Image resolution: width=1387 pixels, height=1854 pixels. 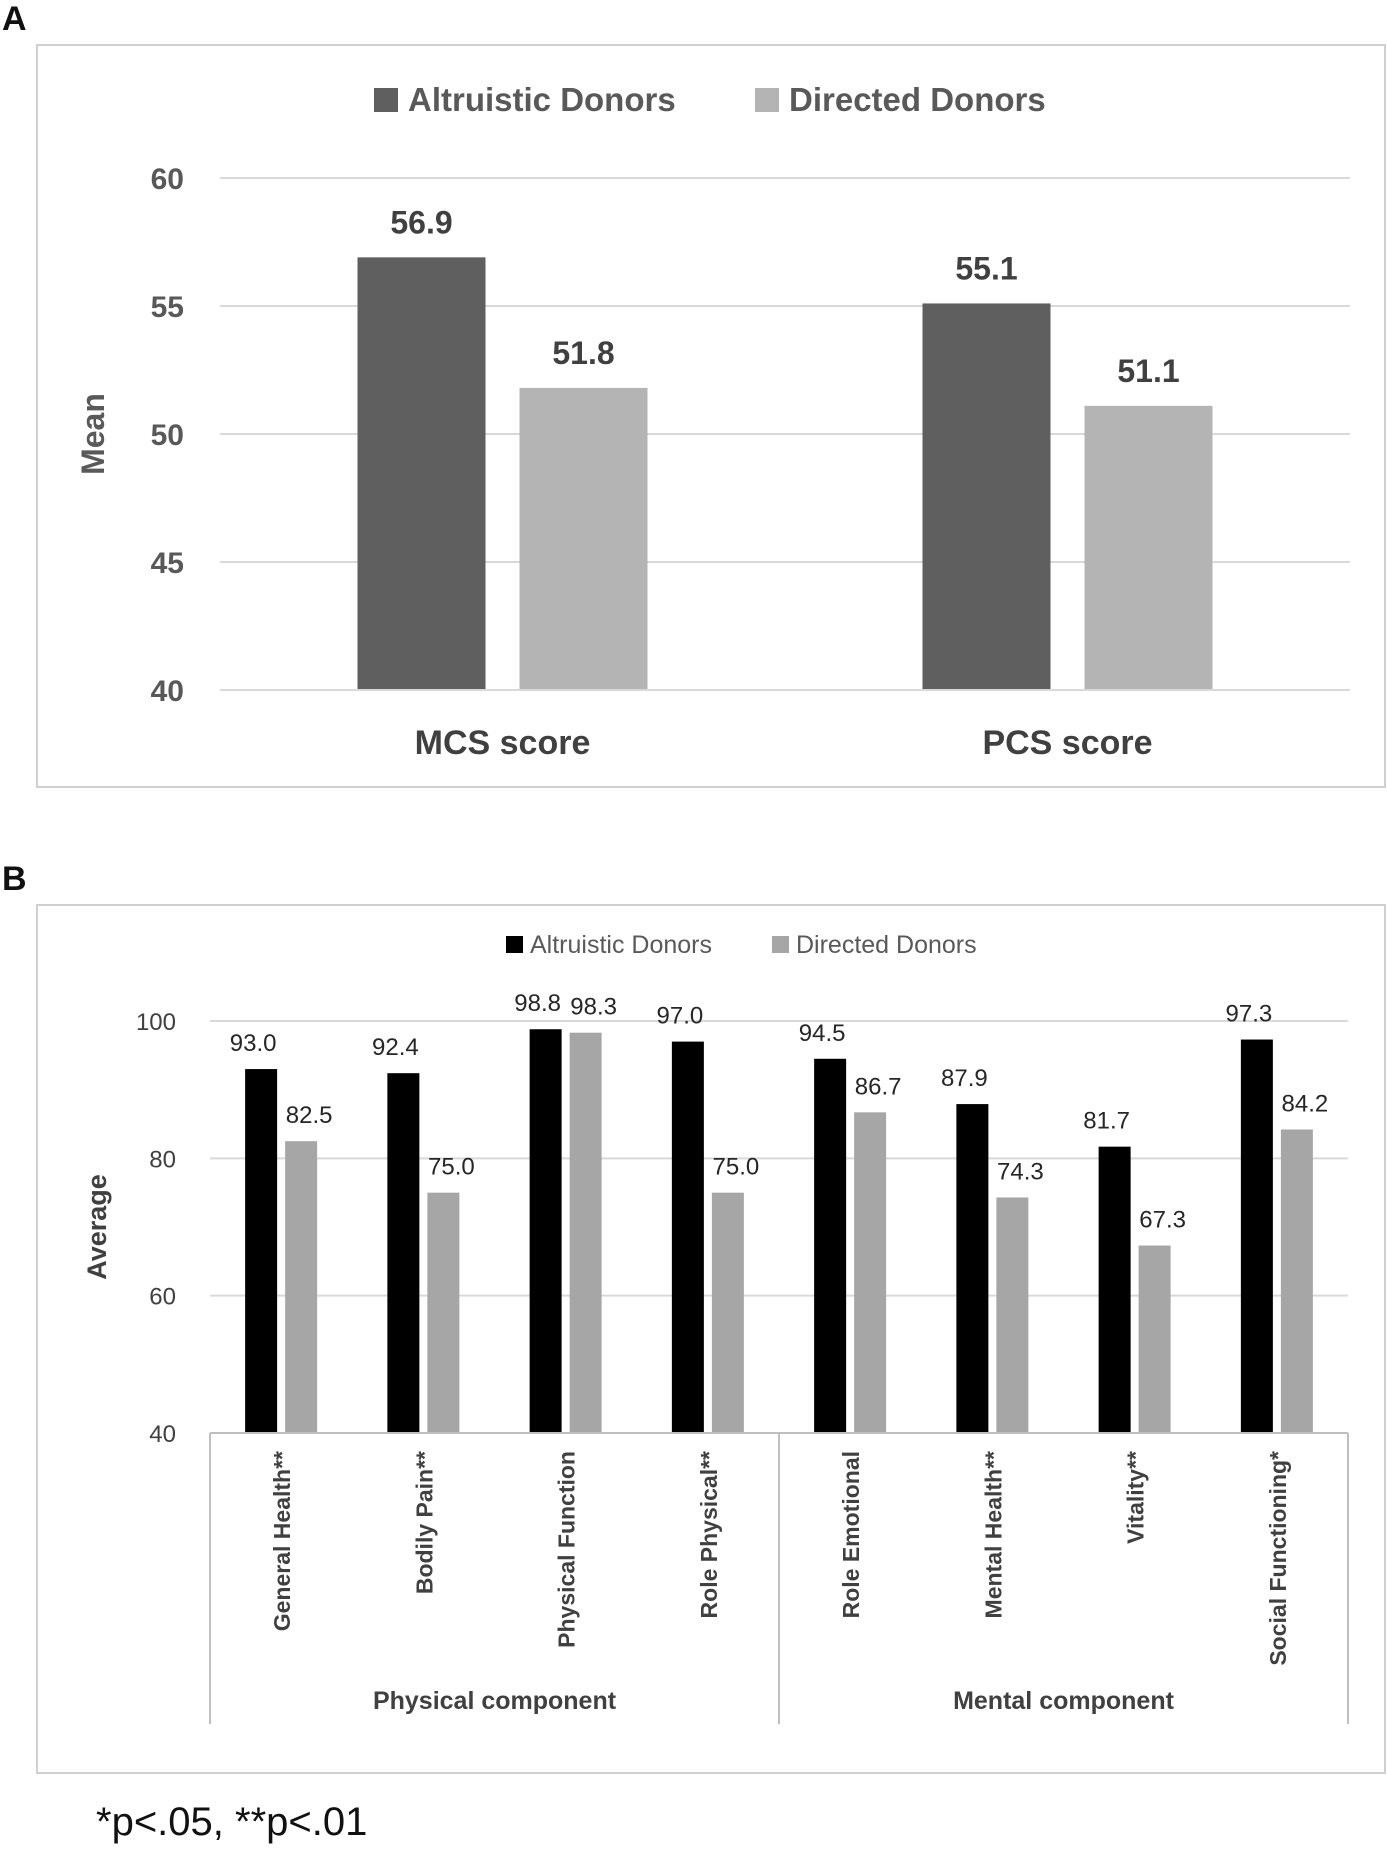 I want to click on y-axis-title: Average, so click(x=97, y=1227).